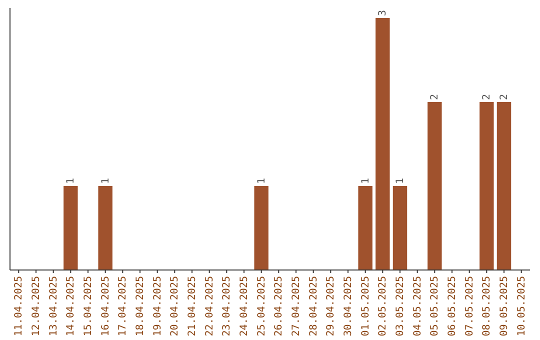 This screenshot has height=340, width=540. What do you see at coordinates (36, 306) in the screenshot?
I see `x-tick-label: 12.04.2025` at bounding box center [36, 306].